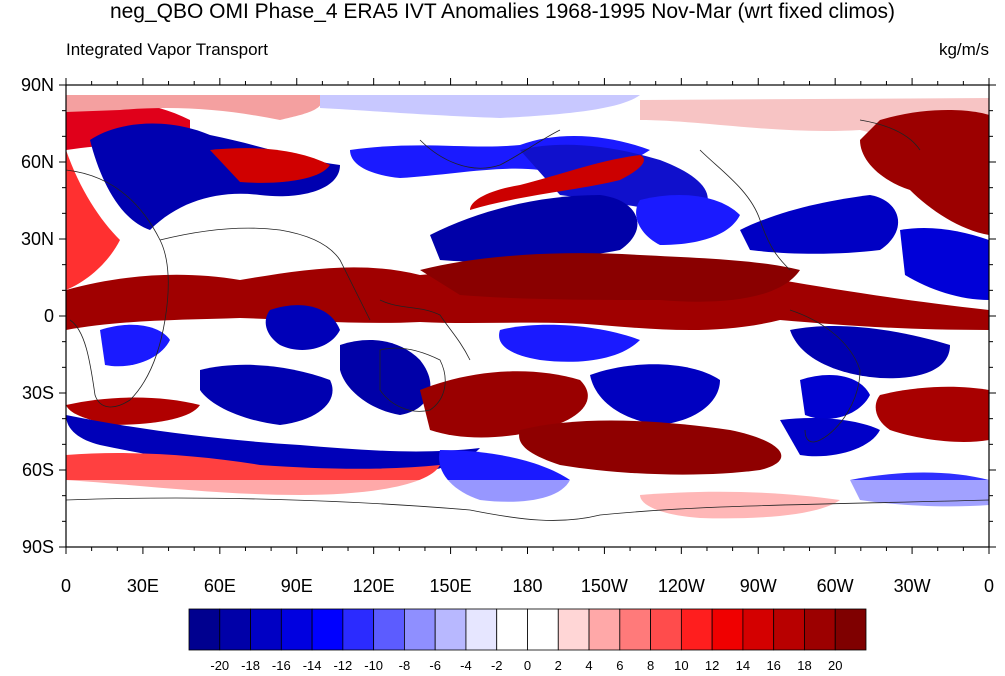 This screenshot has width=1005, height=676. Describe the element at coordinates (250, 665) in the screenshot. I see `colorbar-label: -18` at that location.